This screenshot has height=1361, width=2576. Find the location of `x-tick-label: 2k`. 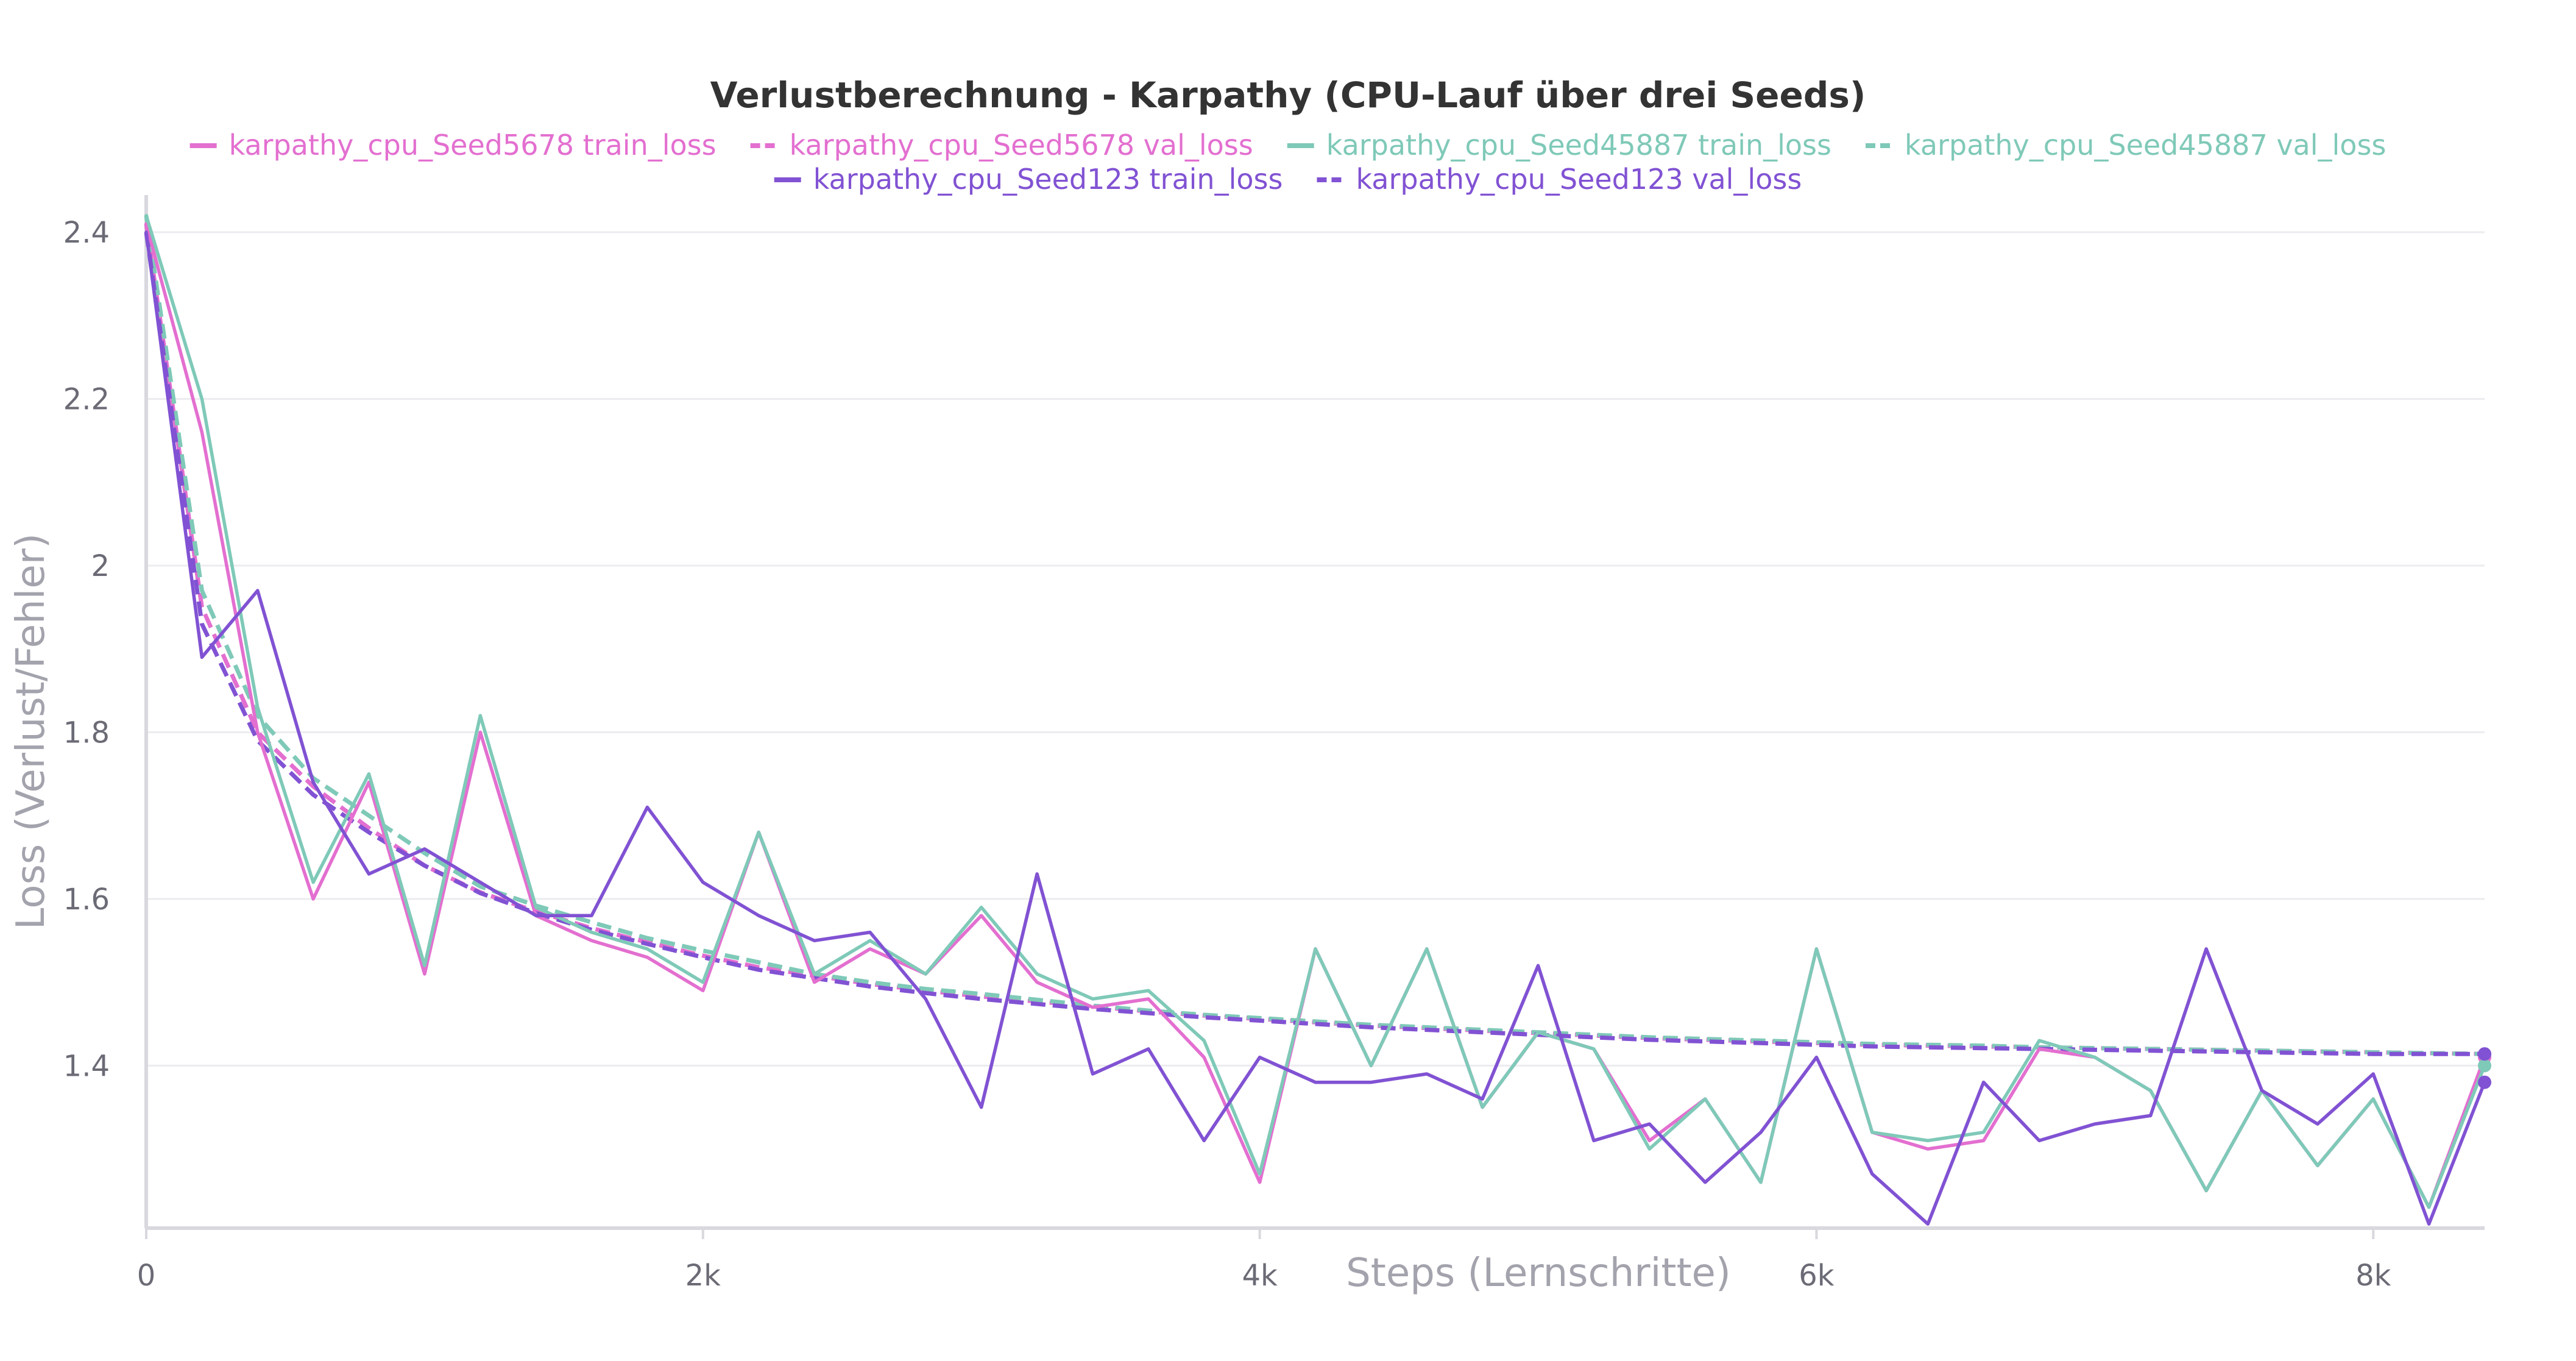

x-tick-label: 2k is located at coordinates (703, 1276).